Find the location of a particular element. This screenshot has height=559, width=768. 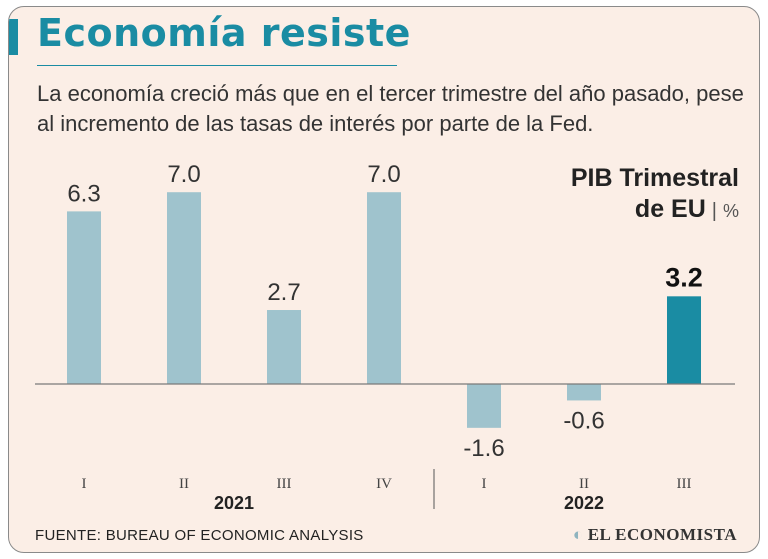

chart-label-line1: PIB Trimestral is located at coordinates (654, 178).